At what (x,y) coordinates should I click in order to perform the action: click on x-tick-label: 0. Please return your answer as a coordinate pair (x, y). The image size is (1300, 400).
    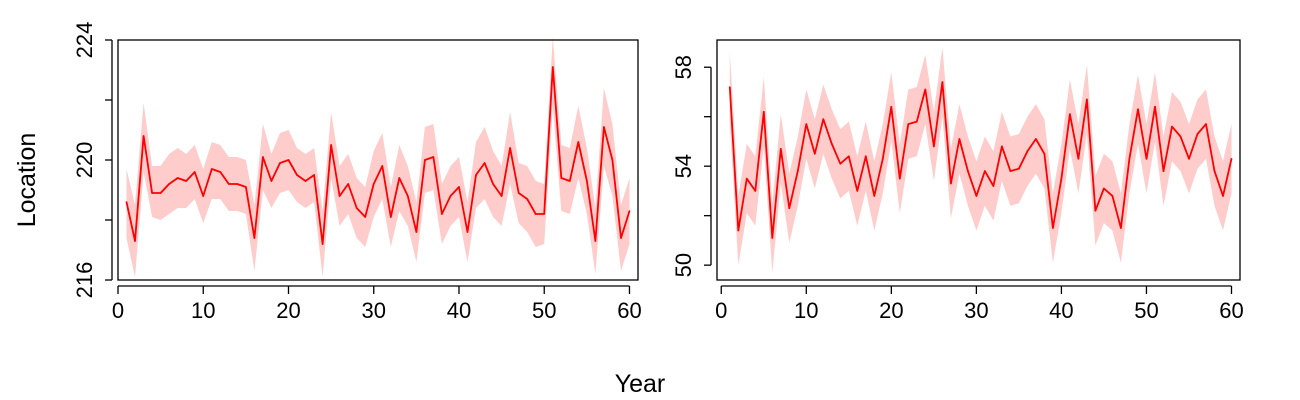
    Looking at the image, I should click on (118, 310).